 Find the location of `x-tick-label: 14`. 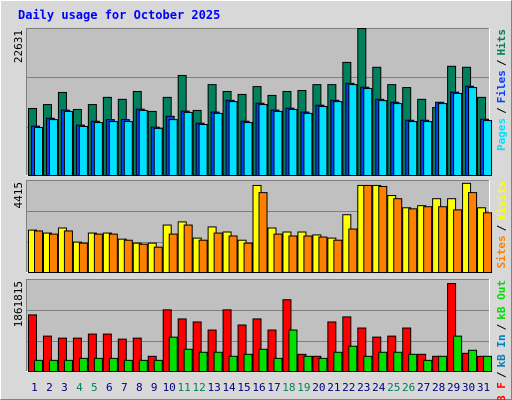

x-tick-label: 14 is located at coordinates (229, 387).